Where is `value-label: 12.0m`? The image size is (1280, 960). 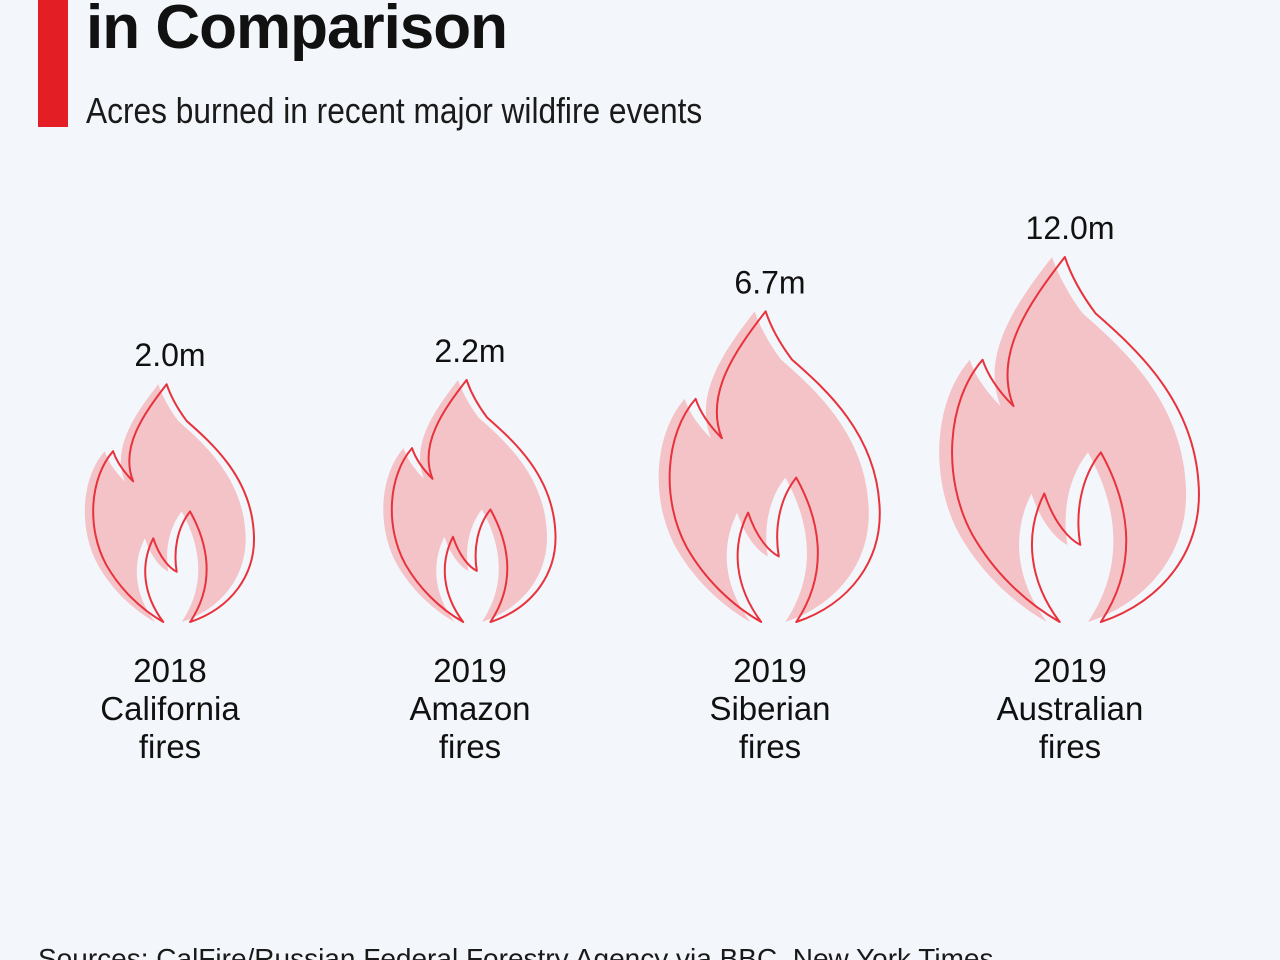
value-label: 12.0m is located at coordinates (1070, 228).